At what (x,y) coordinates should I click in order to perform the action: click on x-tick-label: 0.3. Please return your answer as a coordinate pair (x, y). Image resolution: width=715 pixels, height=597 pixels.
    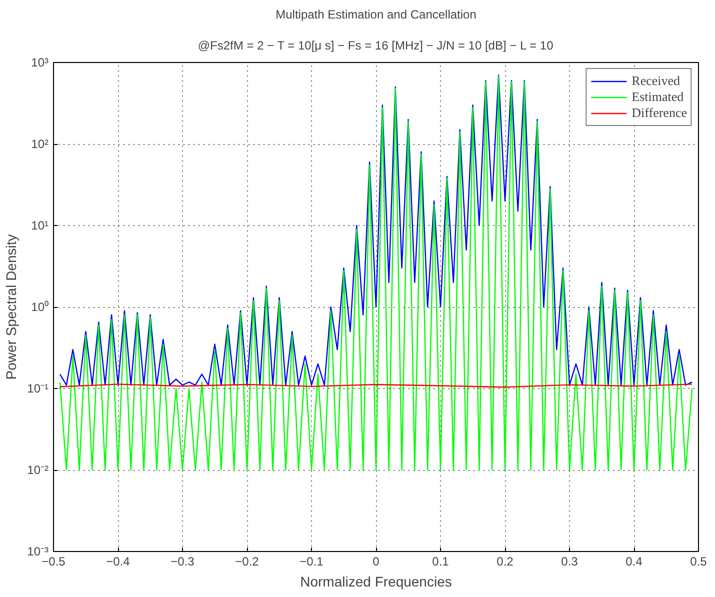
    Looking at the image, I should click on (569, 561).